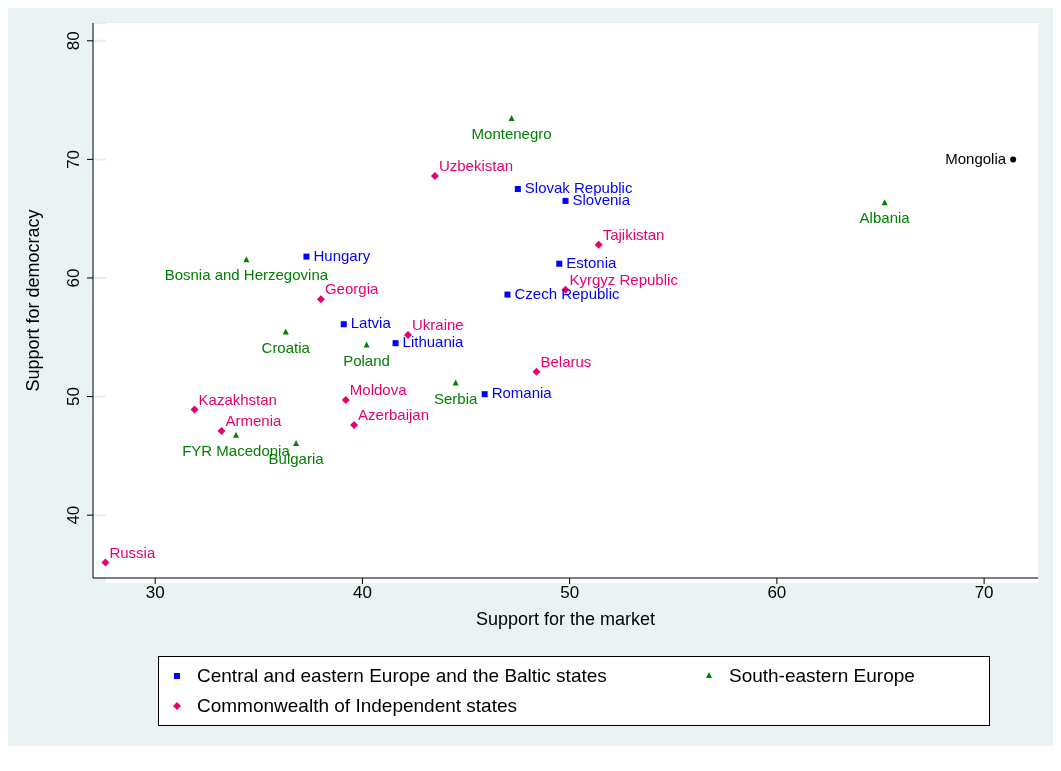 The width and height of the screenshot is (1061, 771). What do you see at coordinates (402, 676) in the screenshot?
I see `legend-label: Central and eastern Europe and the Baltic states` at bounding box center [402, 676].